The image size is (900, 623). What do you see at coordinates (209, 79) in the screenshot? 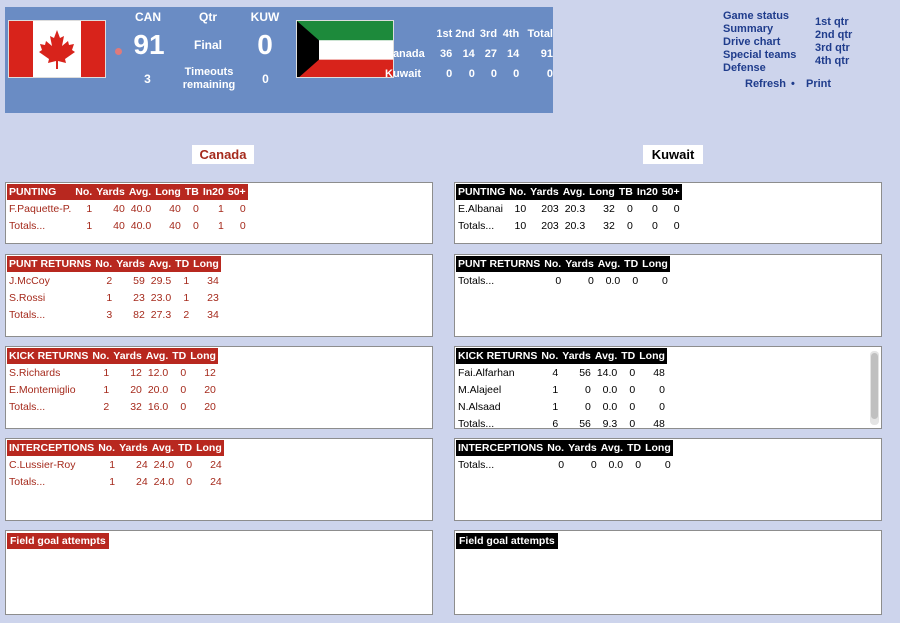
I see `timeouts-label: Timeouts remaining` at bounding box center [209, 79].